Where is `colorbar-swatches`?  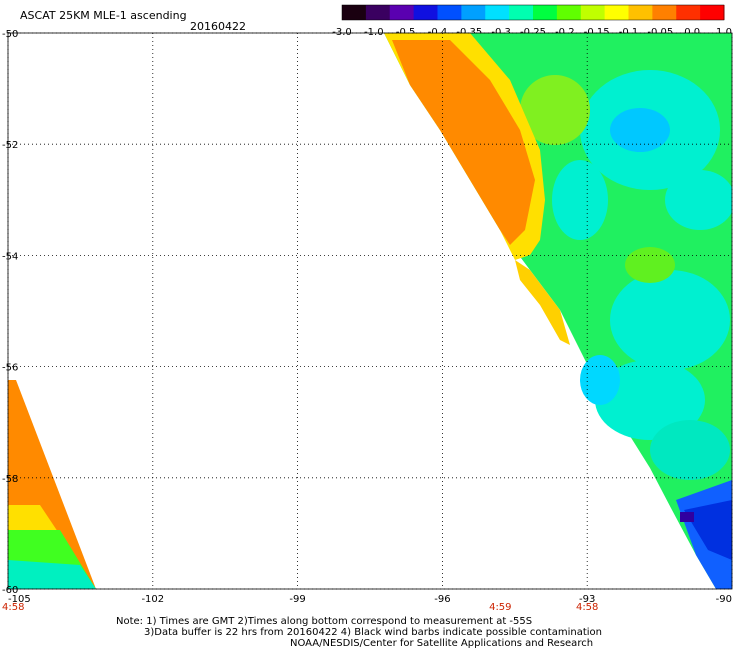 colorbar-swatches is located at coordinates (533, 12).